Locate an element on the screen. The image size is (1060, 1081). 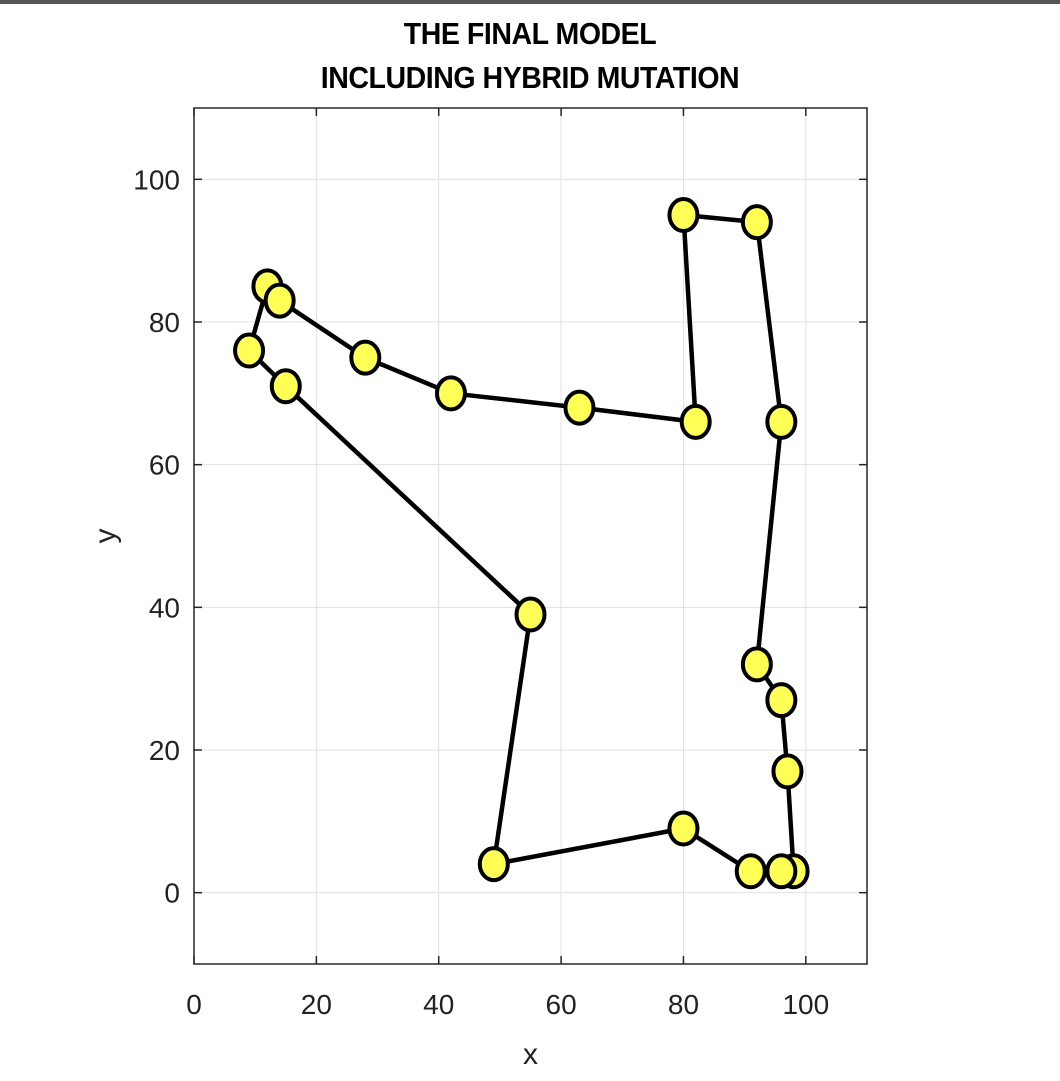
y-tick-label: 80 is located at coordinates (164, 322).